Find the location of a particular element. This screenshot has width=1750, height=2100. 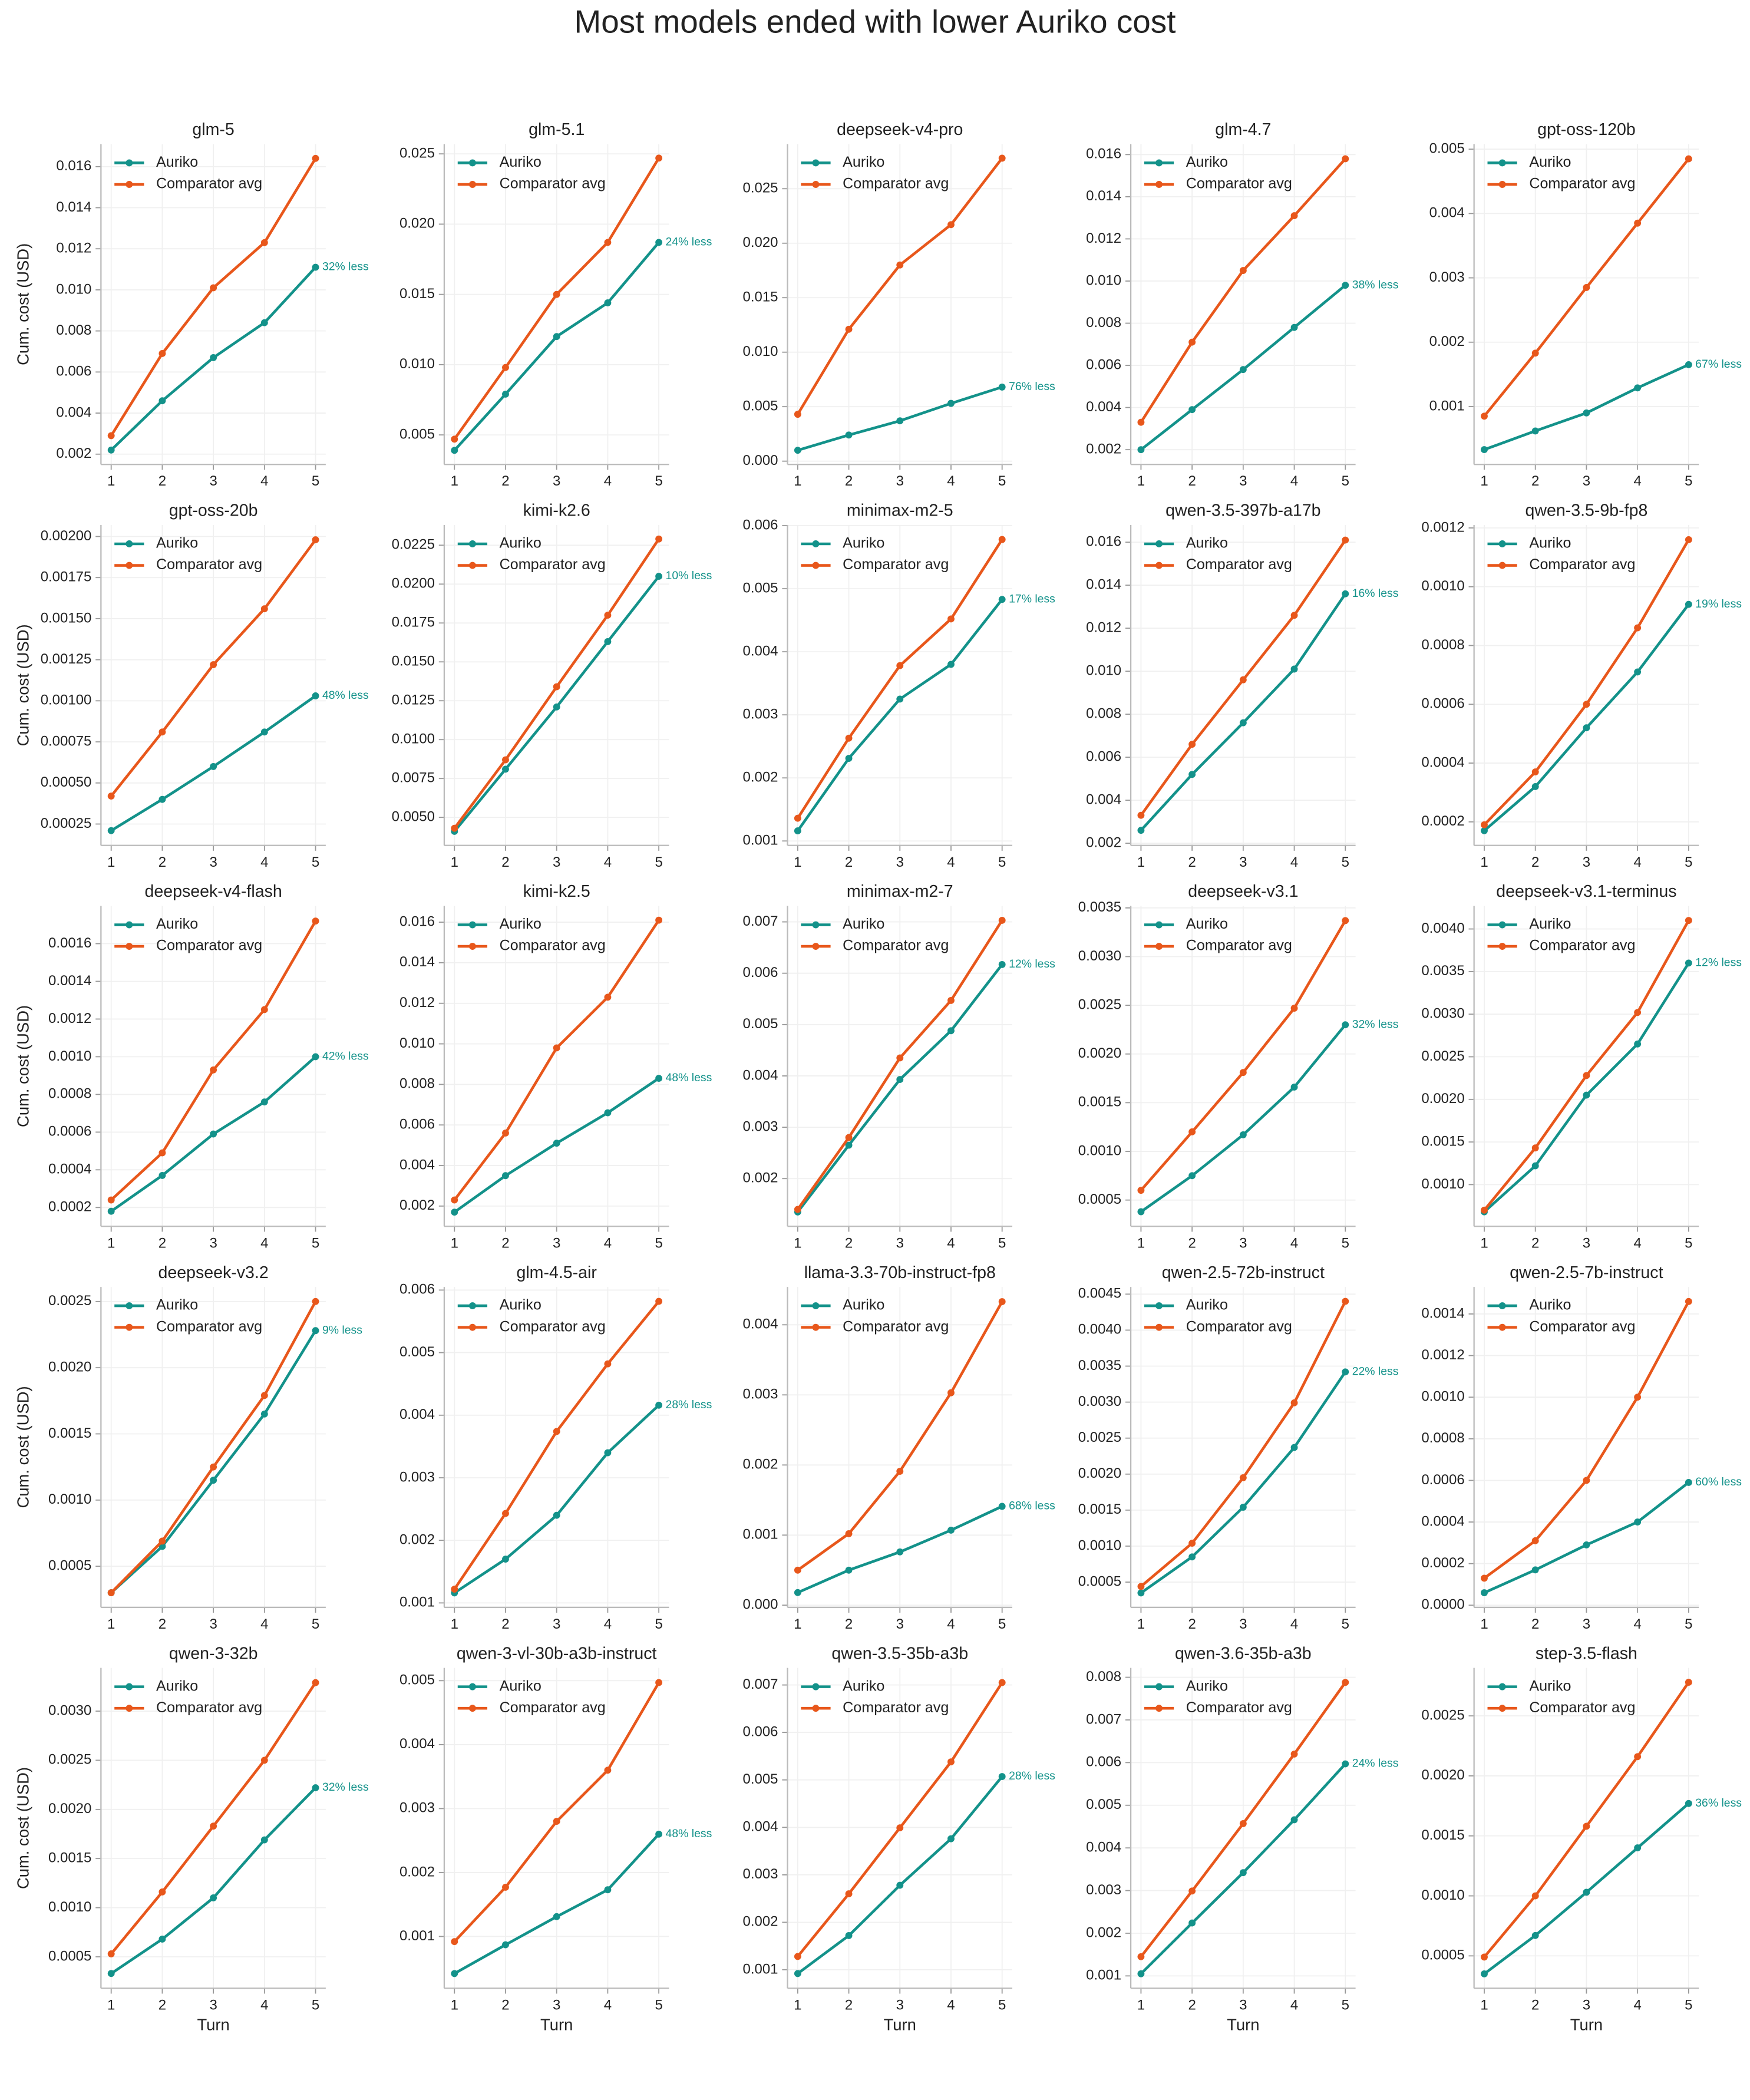

annotation: 48% less is located at coordinates (345, 695).